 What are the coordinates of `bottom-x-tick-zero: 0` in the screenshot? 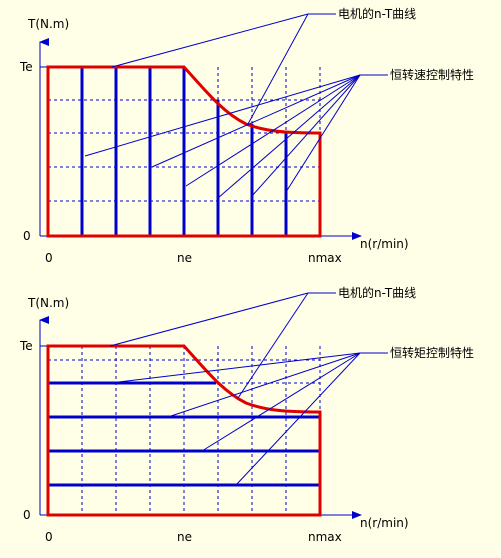 It's located at (49, 537).